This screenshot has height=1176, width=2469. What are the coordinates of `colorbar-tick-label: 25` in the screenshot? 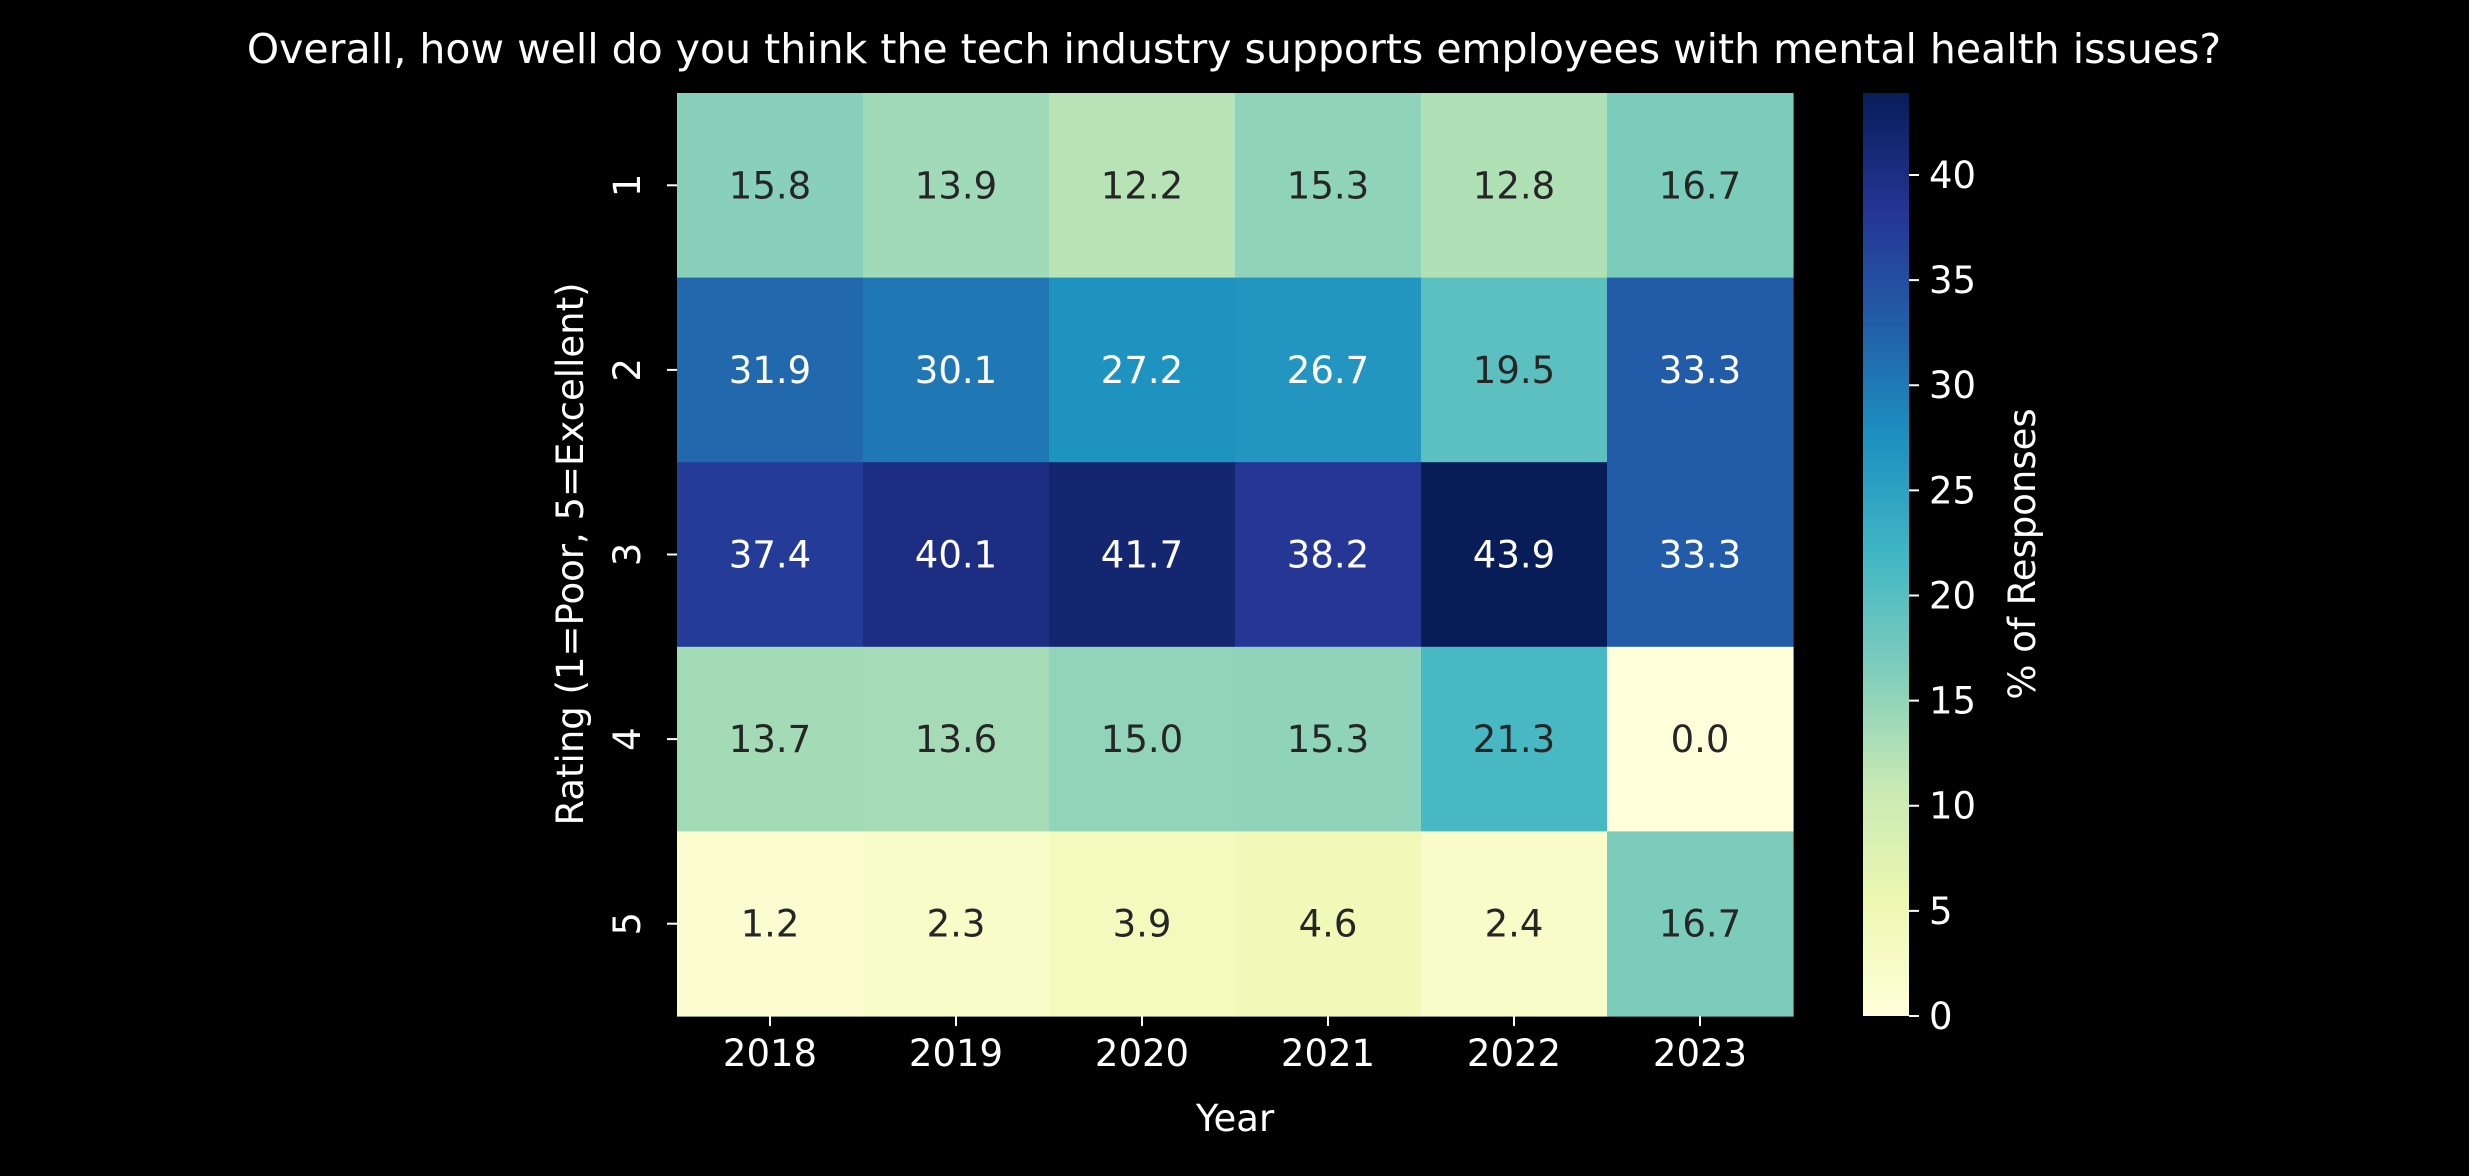 It's located at (1952, 490).